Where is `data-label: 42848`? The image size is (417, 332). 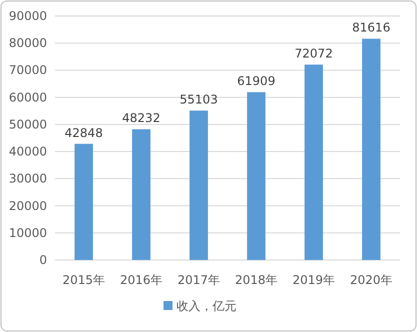 data-label: 42848 is located at coordinates (83, 133).